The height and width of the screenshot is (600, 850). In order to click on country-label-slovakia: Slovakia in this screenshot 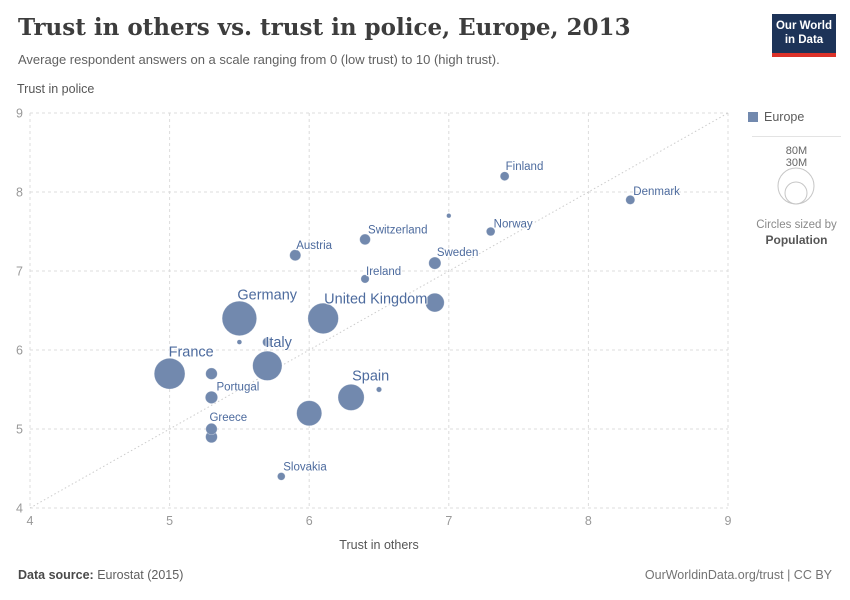, I will do `click(305, 467)`.